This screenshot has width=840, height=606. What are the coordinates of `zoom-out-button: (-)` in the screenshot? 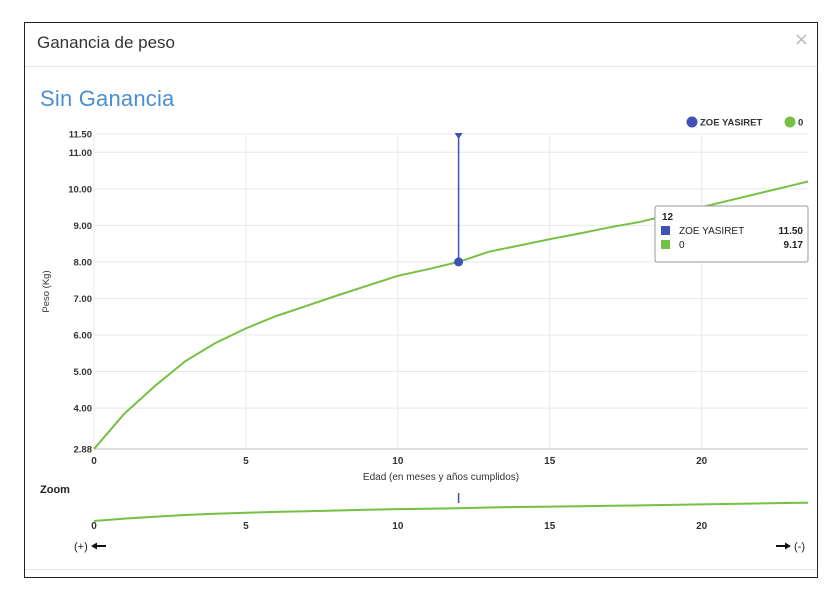 It's located at (790, 547).